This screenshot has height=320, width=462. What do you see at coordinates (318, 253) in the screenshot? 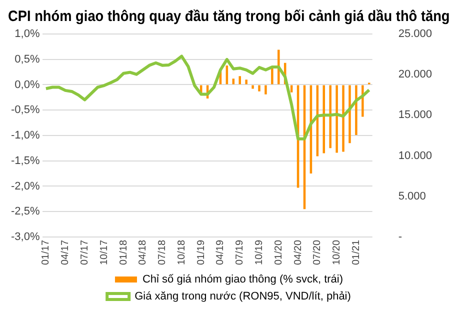
I see `x-tick-label: 07/20` at bounding box center [318, 253].